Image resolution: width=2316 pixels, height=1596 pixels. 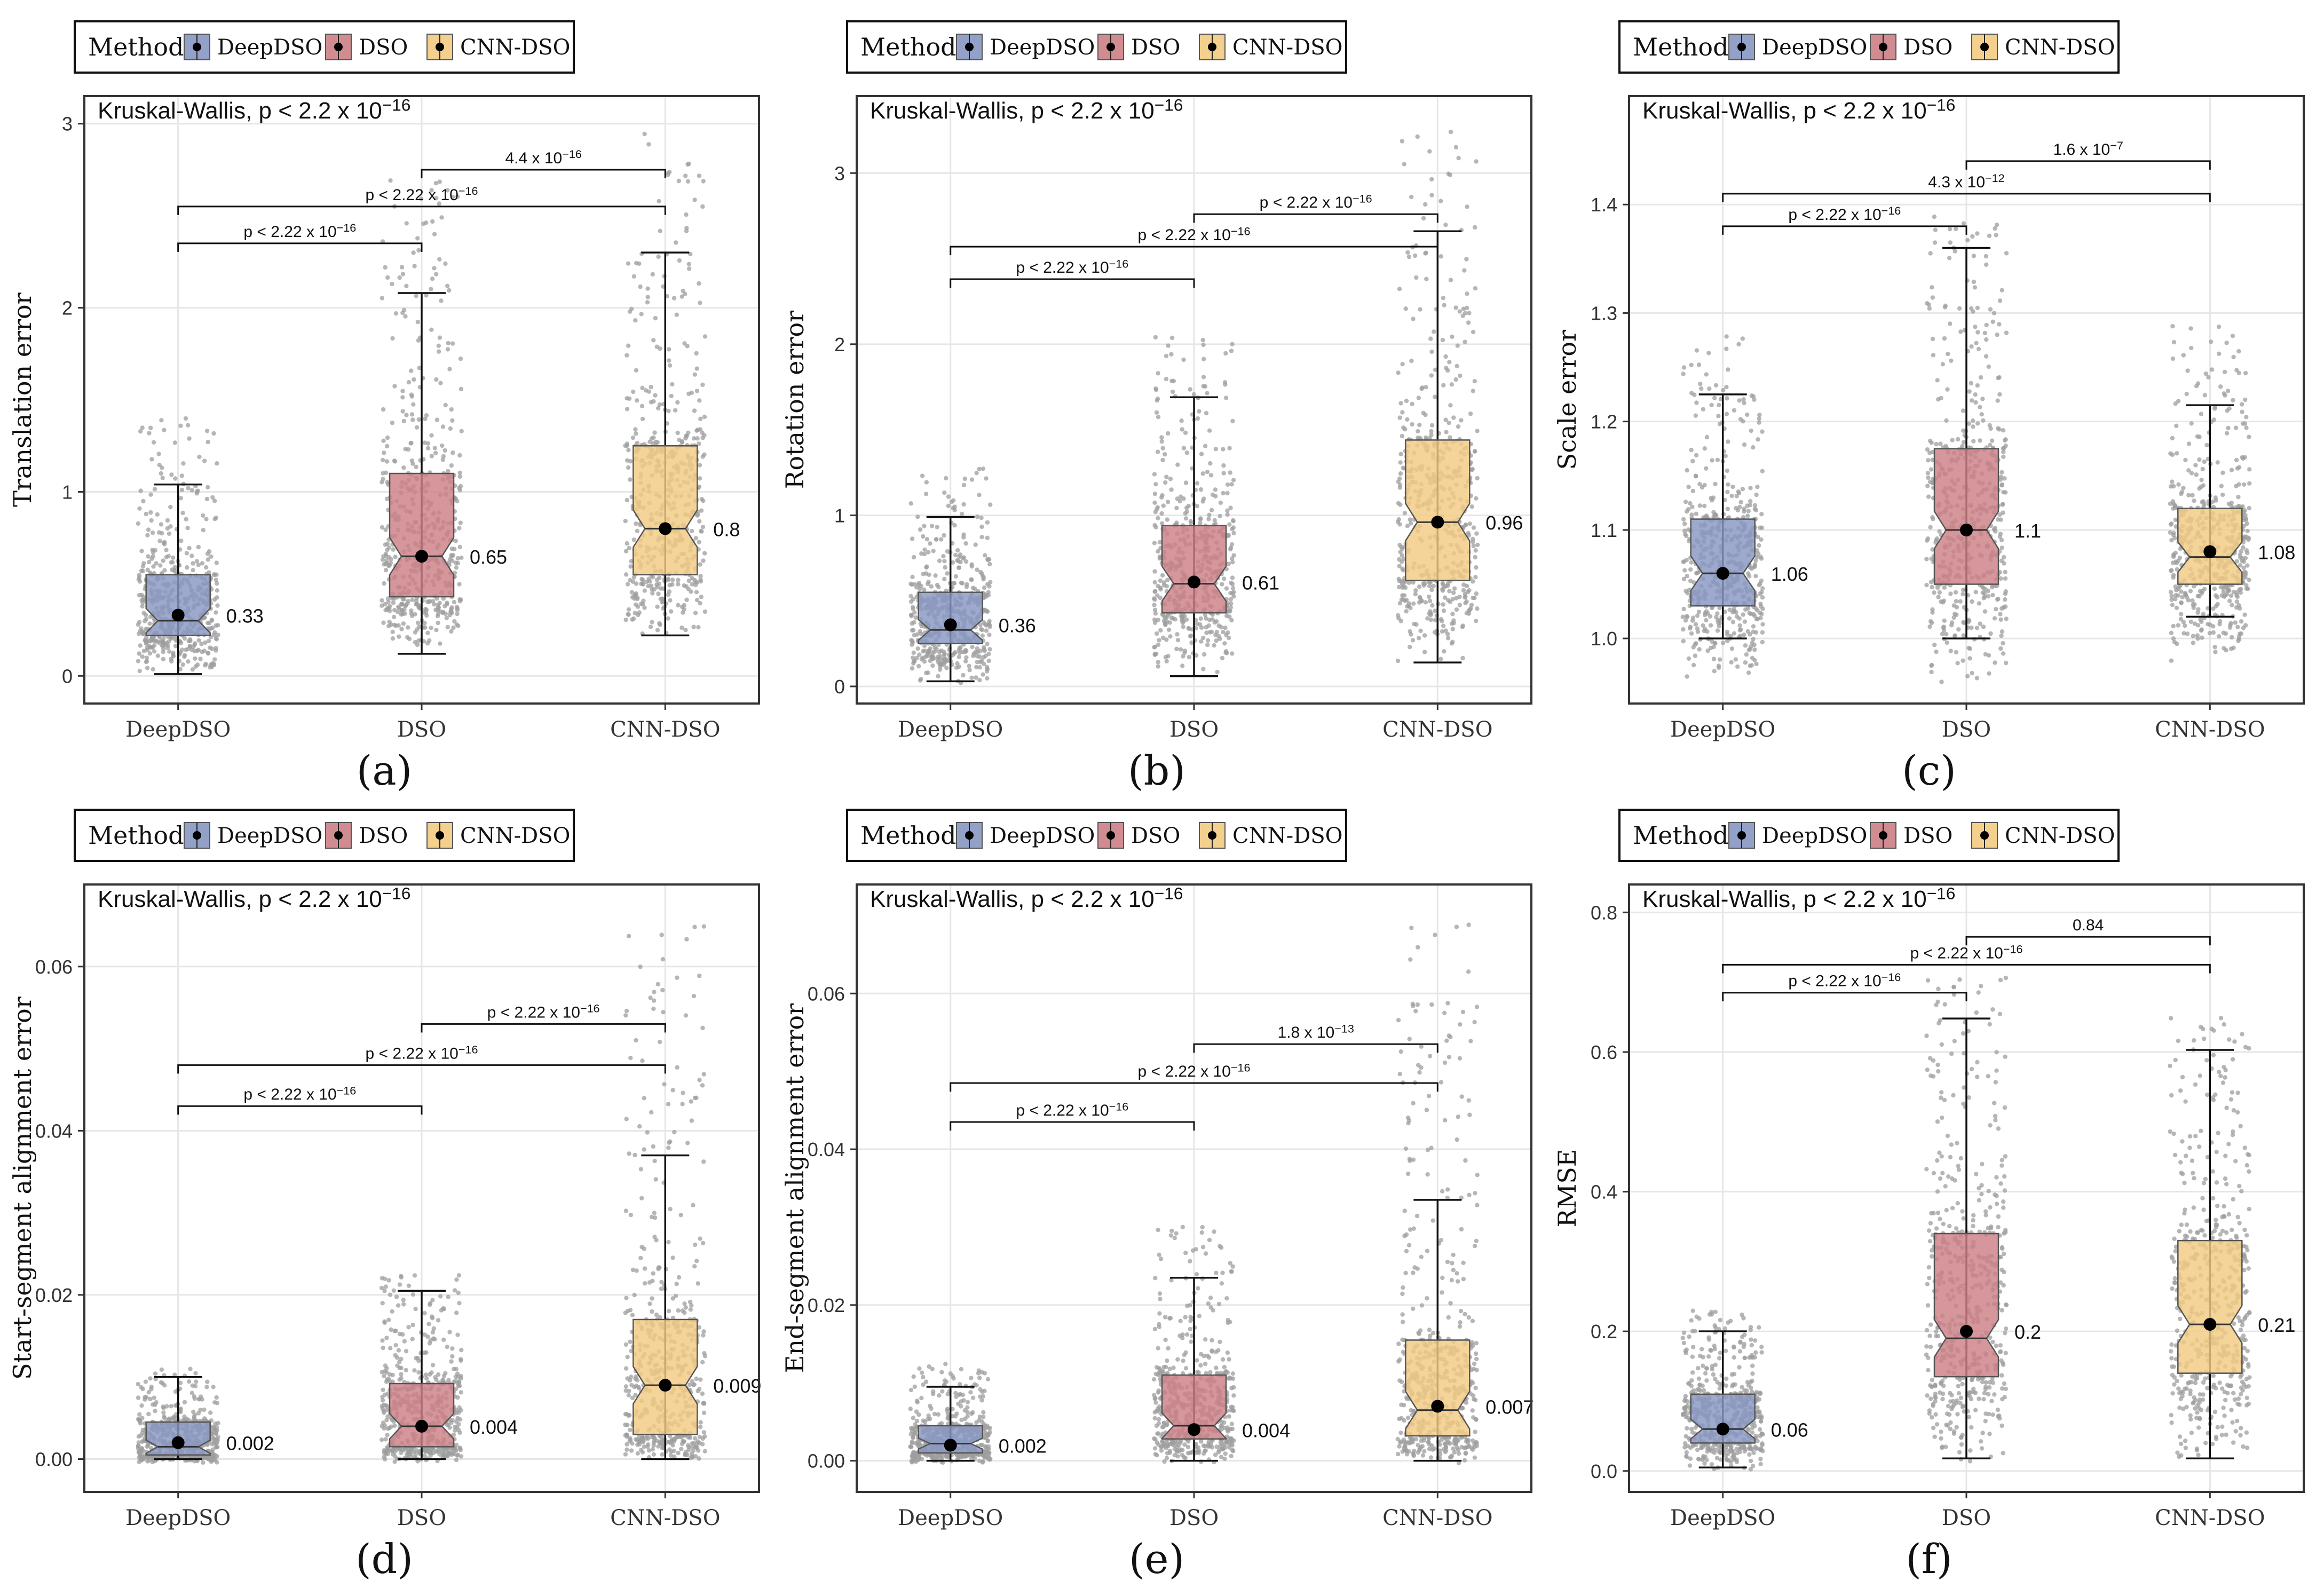 What do you see at coordinates (22, 400) in the screenshot?
I see `y-axis-label: Translation error` at bounding box center [22, 400].